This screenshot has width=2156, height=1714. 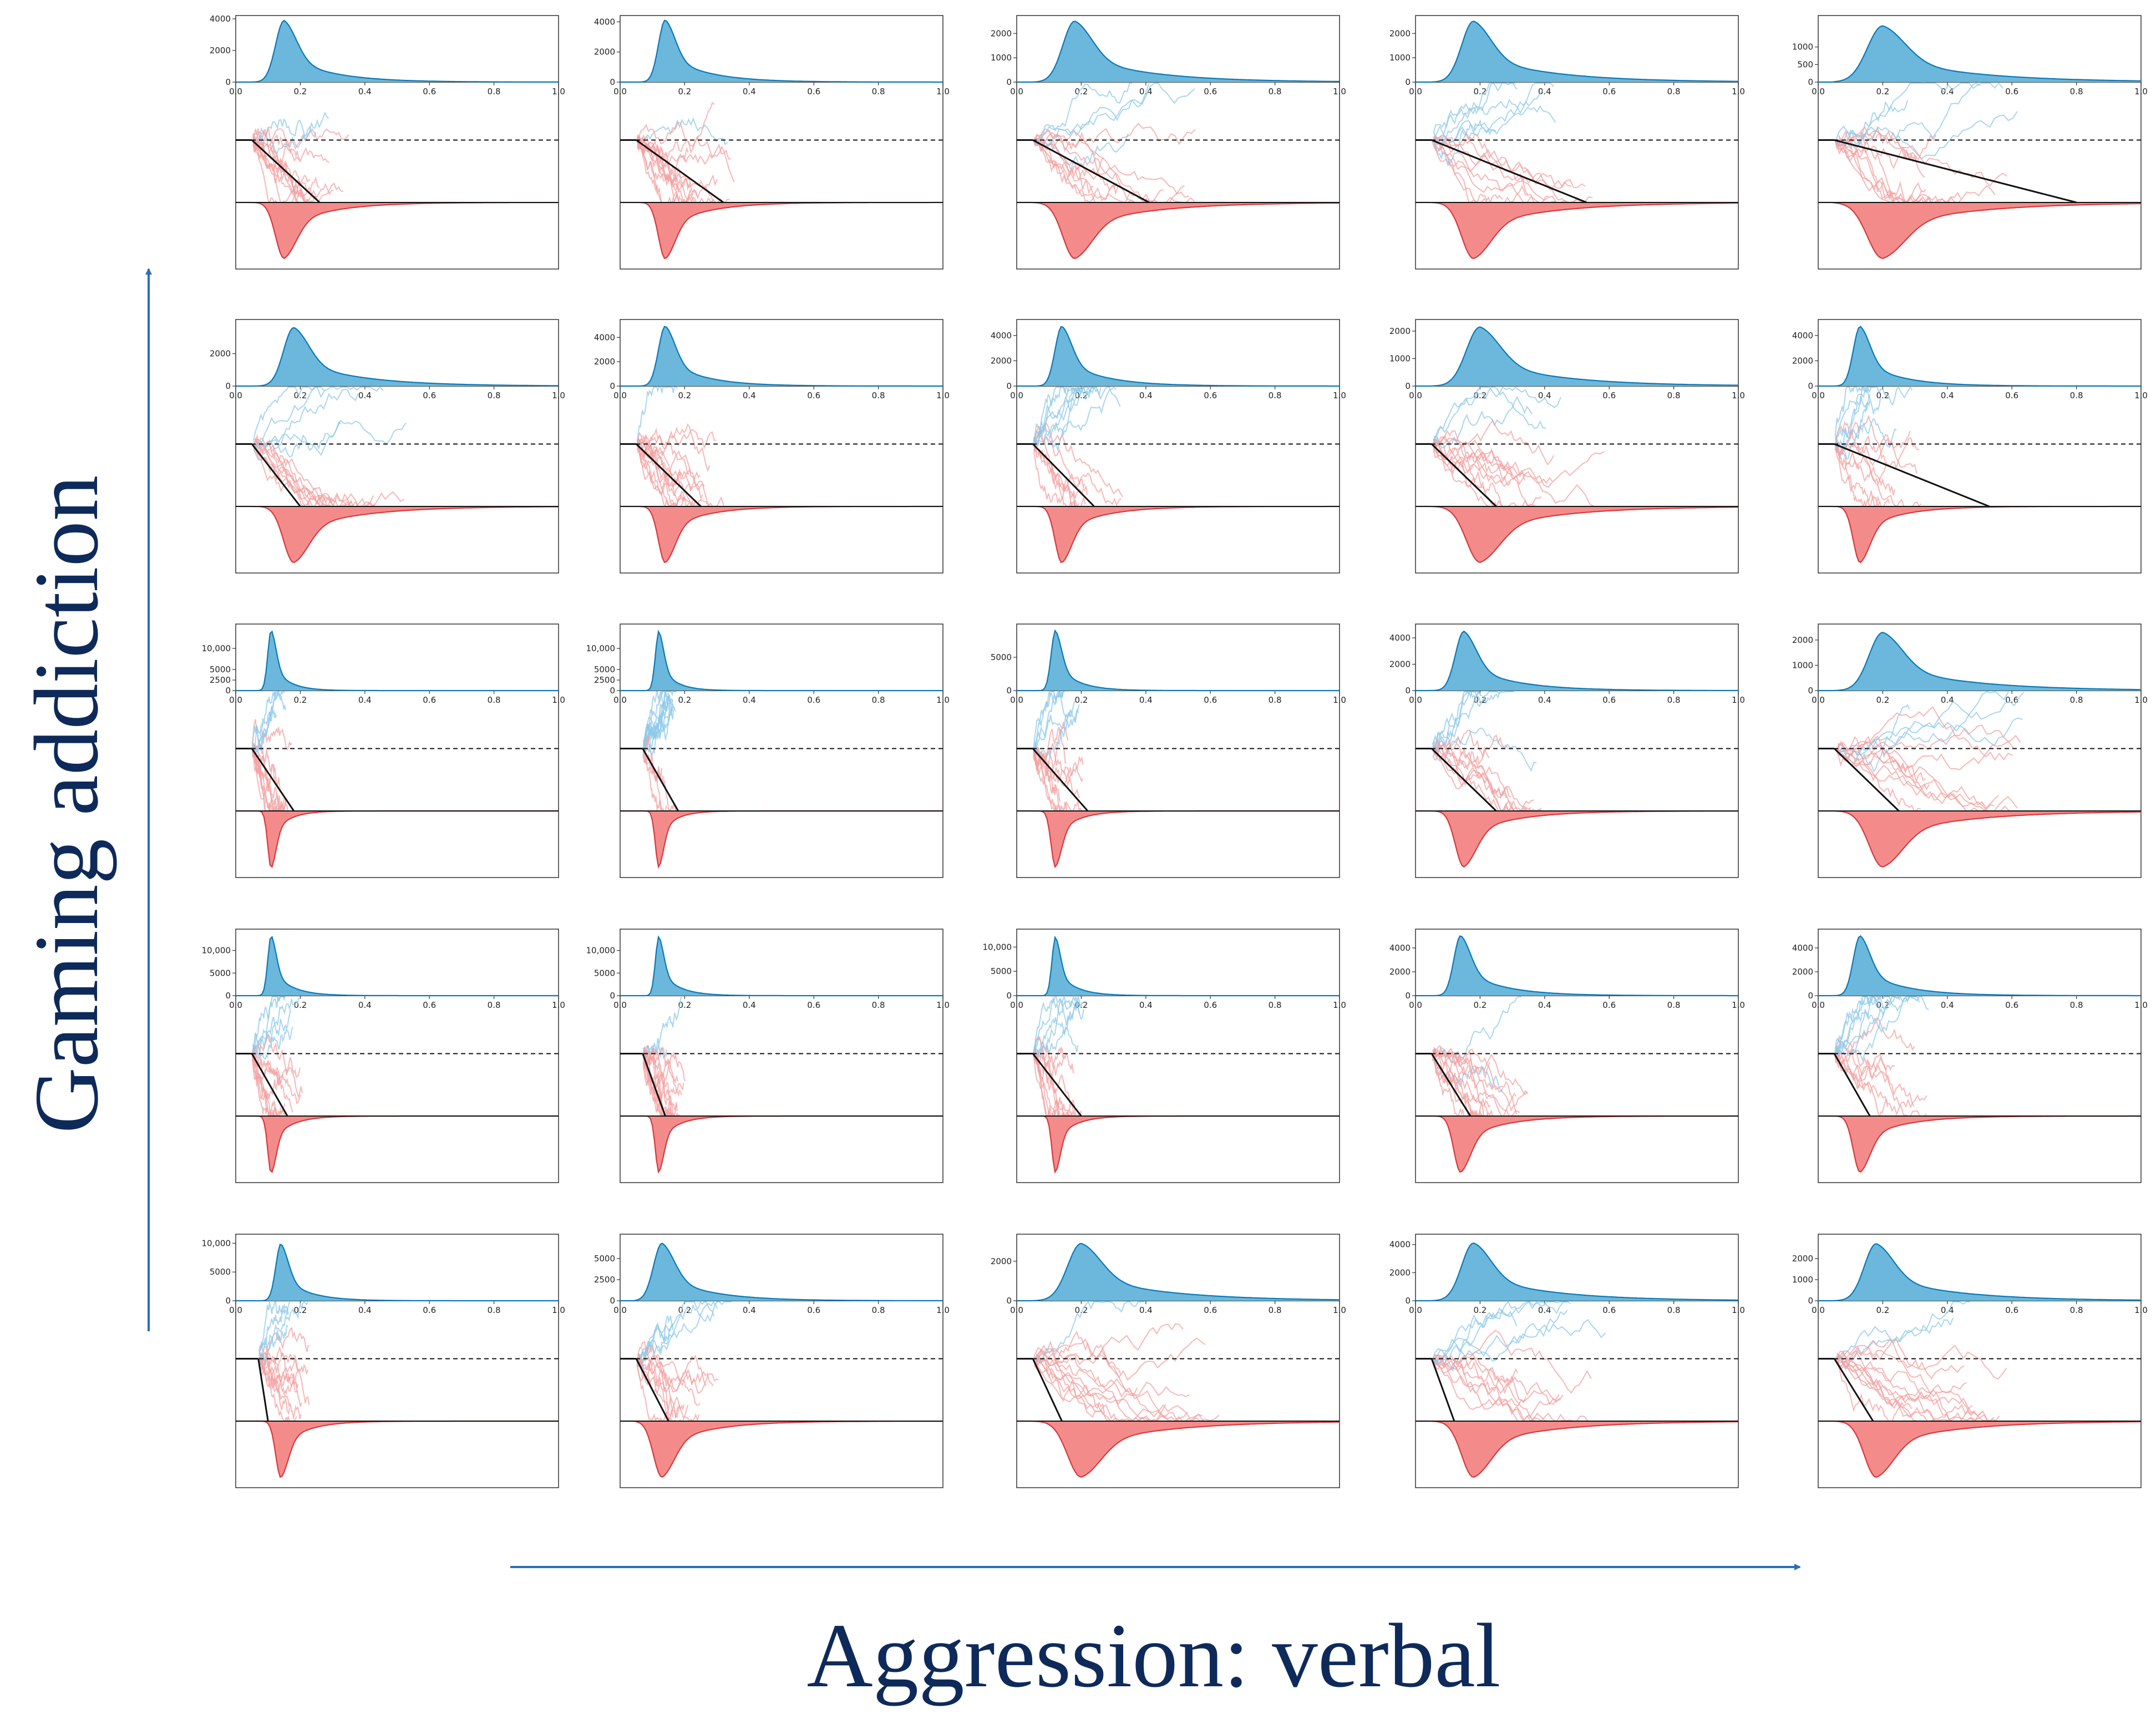 I want to click on panel-r4-c2: 0.0 0.2 0.4 0.6 0.8 1.0 0 5000 10,000, so click(x=768, y=1056).